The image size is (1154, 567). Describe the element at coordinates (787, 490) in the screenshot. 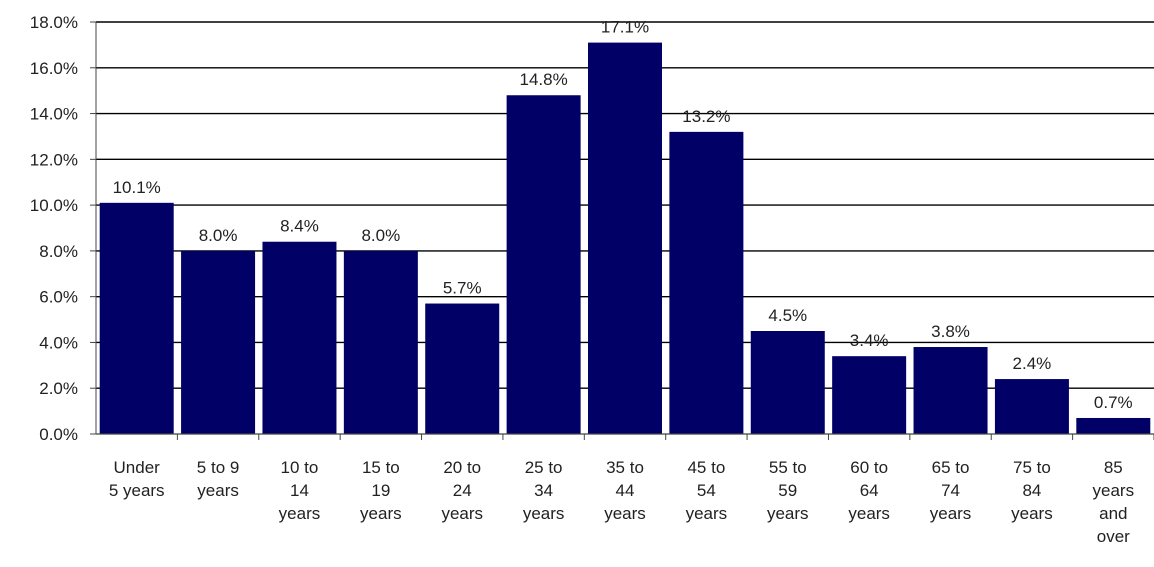

I see `x-category-label: 59` at that location.